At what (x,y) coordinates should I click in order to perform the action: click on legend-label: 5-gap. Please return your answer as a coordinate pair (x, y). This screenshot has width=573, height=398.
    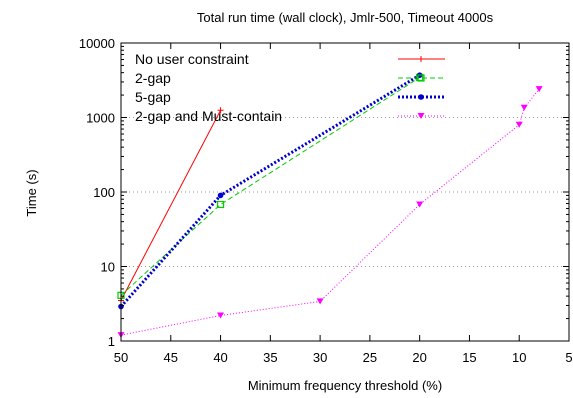
    Looking at the image, I should click on (153, 97).